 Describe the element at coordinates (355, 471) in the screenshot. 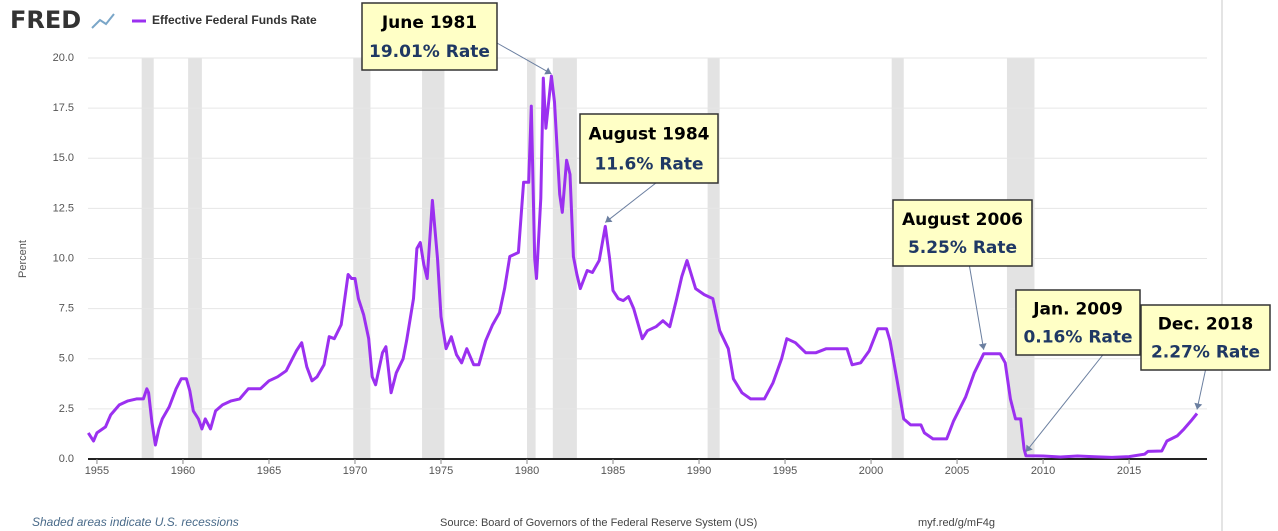

I see `x-tick-label: 1970` at that location.